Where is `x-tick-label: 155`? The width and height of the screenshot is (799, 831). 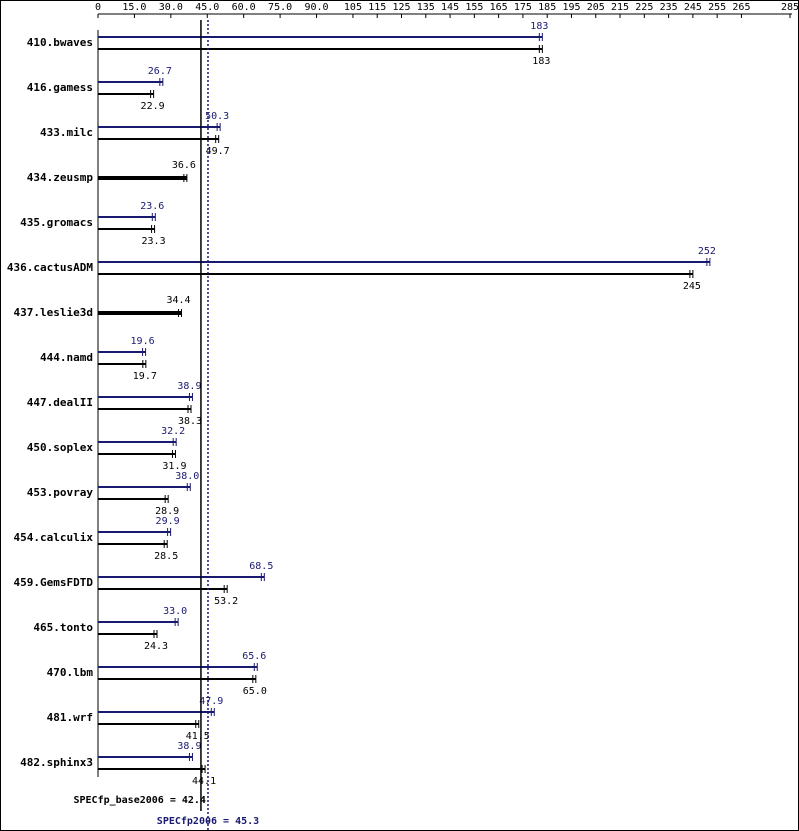 x-tick-label: 155 is located at coordinates (474, 7).